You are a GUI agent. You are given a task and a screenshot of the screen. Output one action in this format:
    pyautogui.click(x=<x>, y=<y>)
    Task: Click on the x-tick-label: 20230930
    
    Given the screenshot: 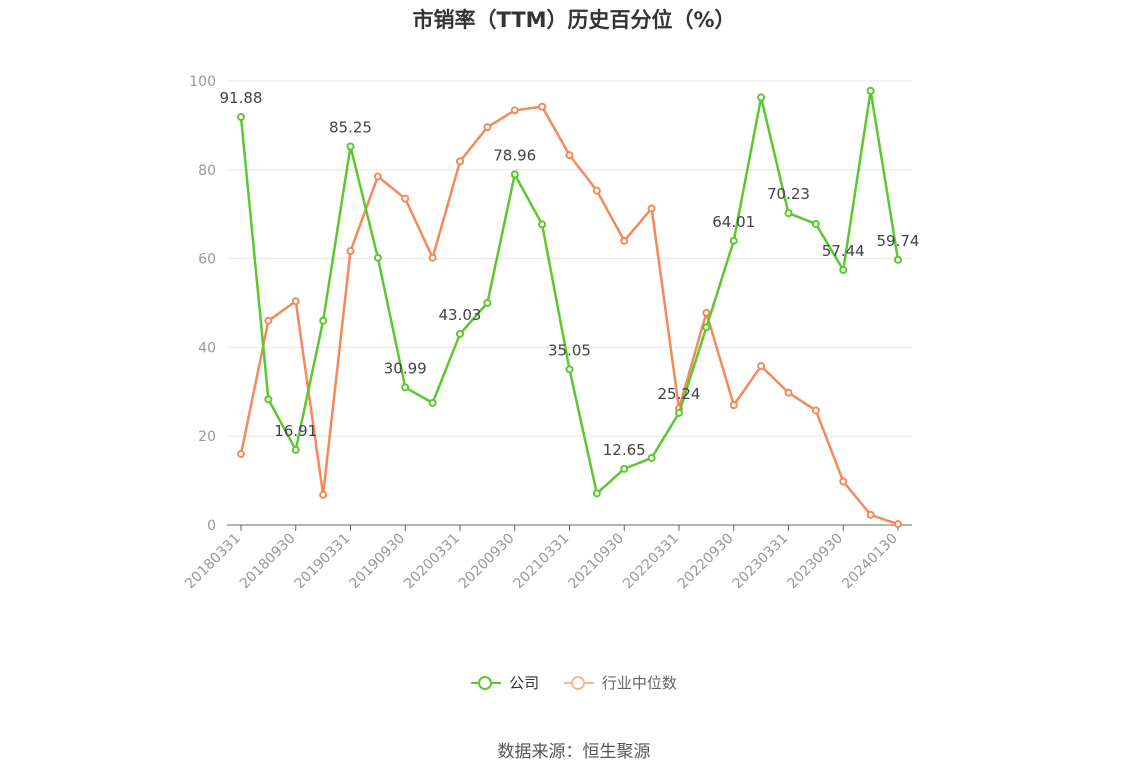 What is the action you would take?
    pyautogui.click(x=815, y=562)
    